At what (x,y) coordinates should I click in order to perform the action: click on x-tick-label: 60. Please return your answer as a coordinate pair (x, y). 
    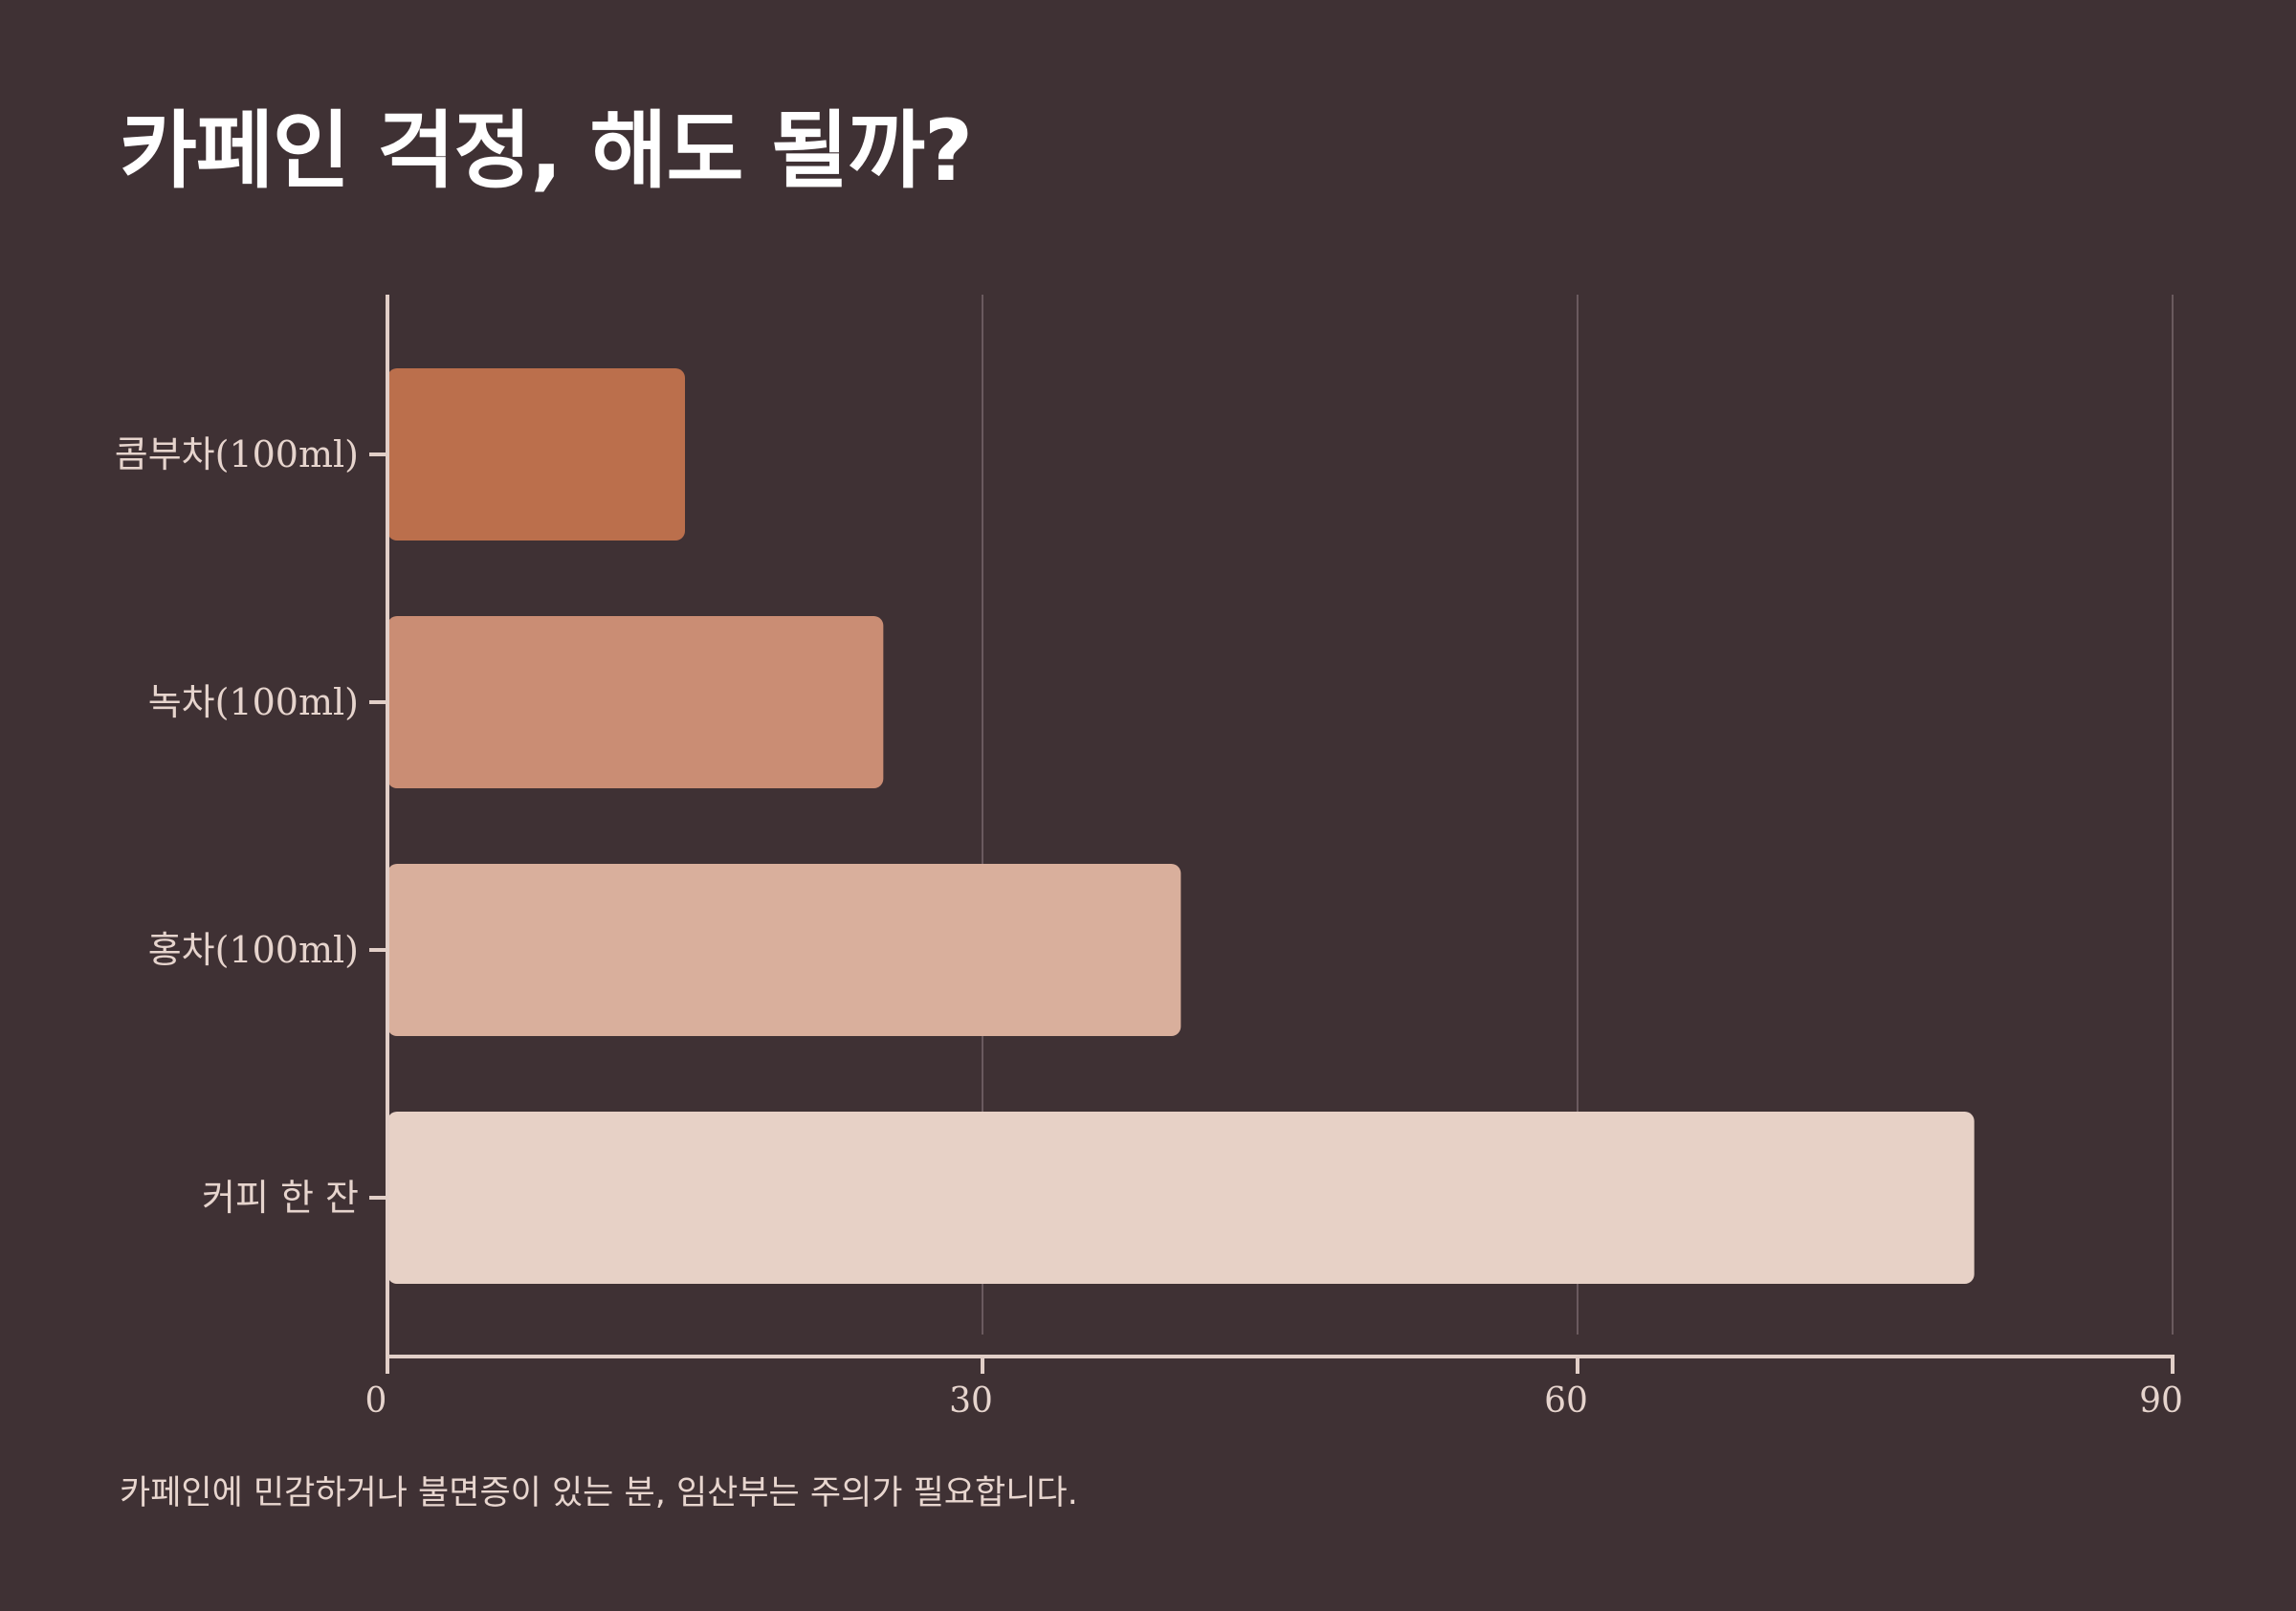
    Looking at the image, I should click on (1566, 1401).